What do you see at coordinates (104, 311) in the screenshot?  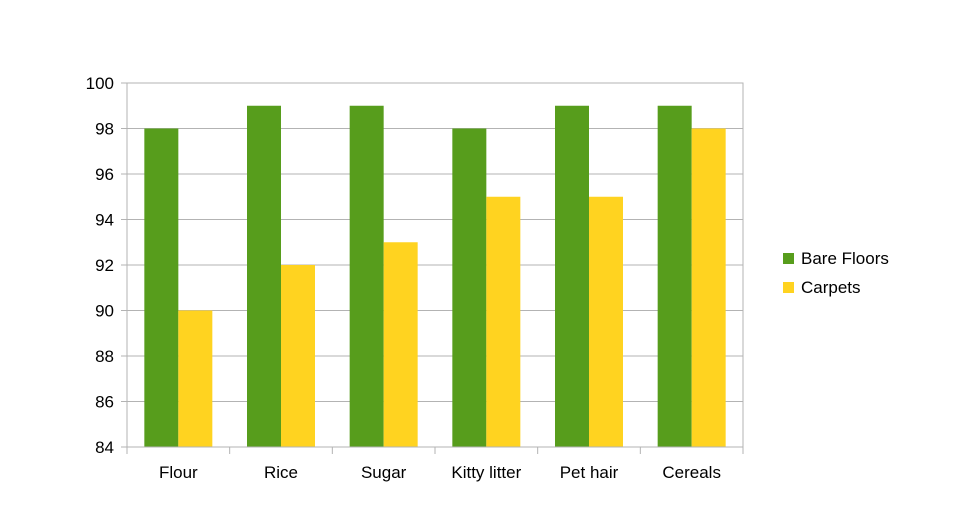 I see `y-tick-label: 90` at bounding box center [104, 311].